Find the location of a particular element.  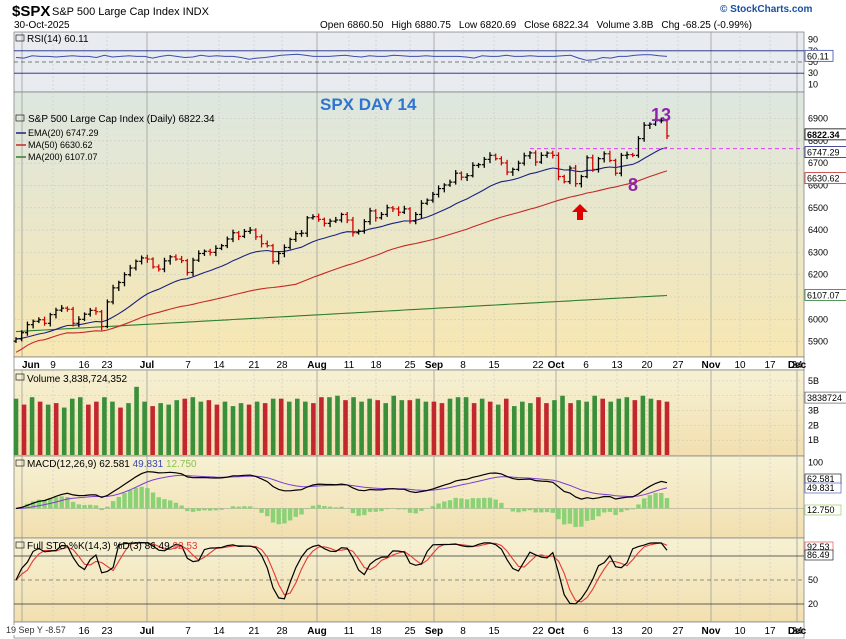

x-tick-label-top: 10 is located at coordinates (740, 365).